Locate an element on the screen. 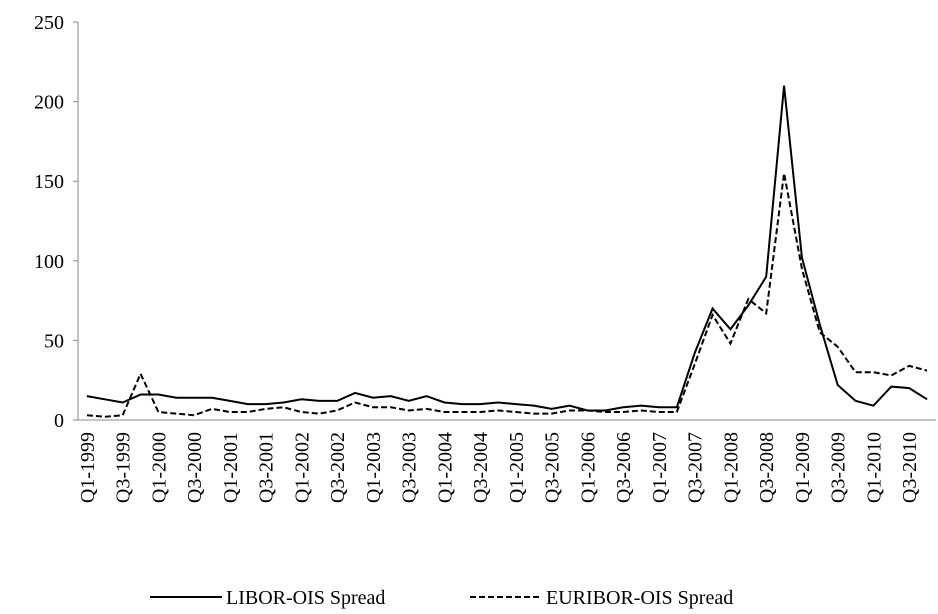 This screenshot has height=614, width=938. x-tick-label: Q3-2003 is located at coordinates (410, 467).